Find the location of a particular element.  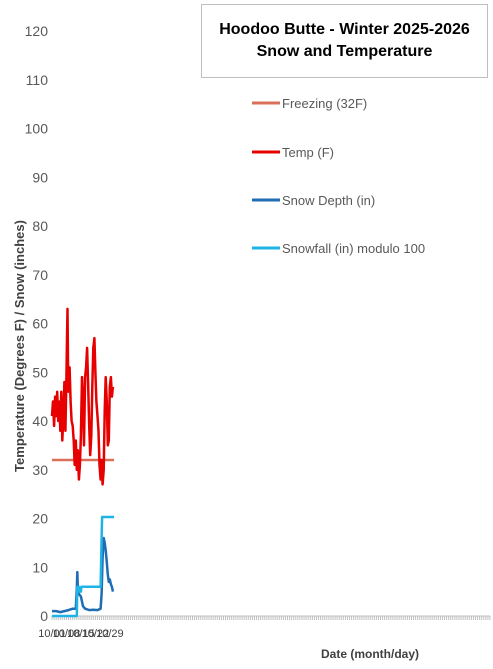

x-tick-label: 10/15 is located at coordinates (81, 634).